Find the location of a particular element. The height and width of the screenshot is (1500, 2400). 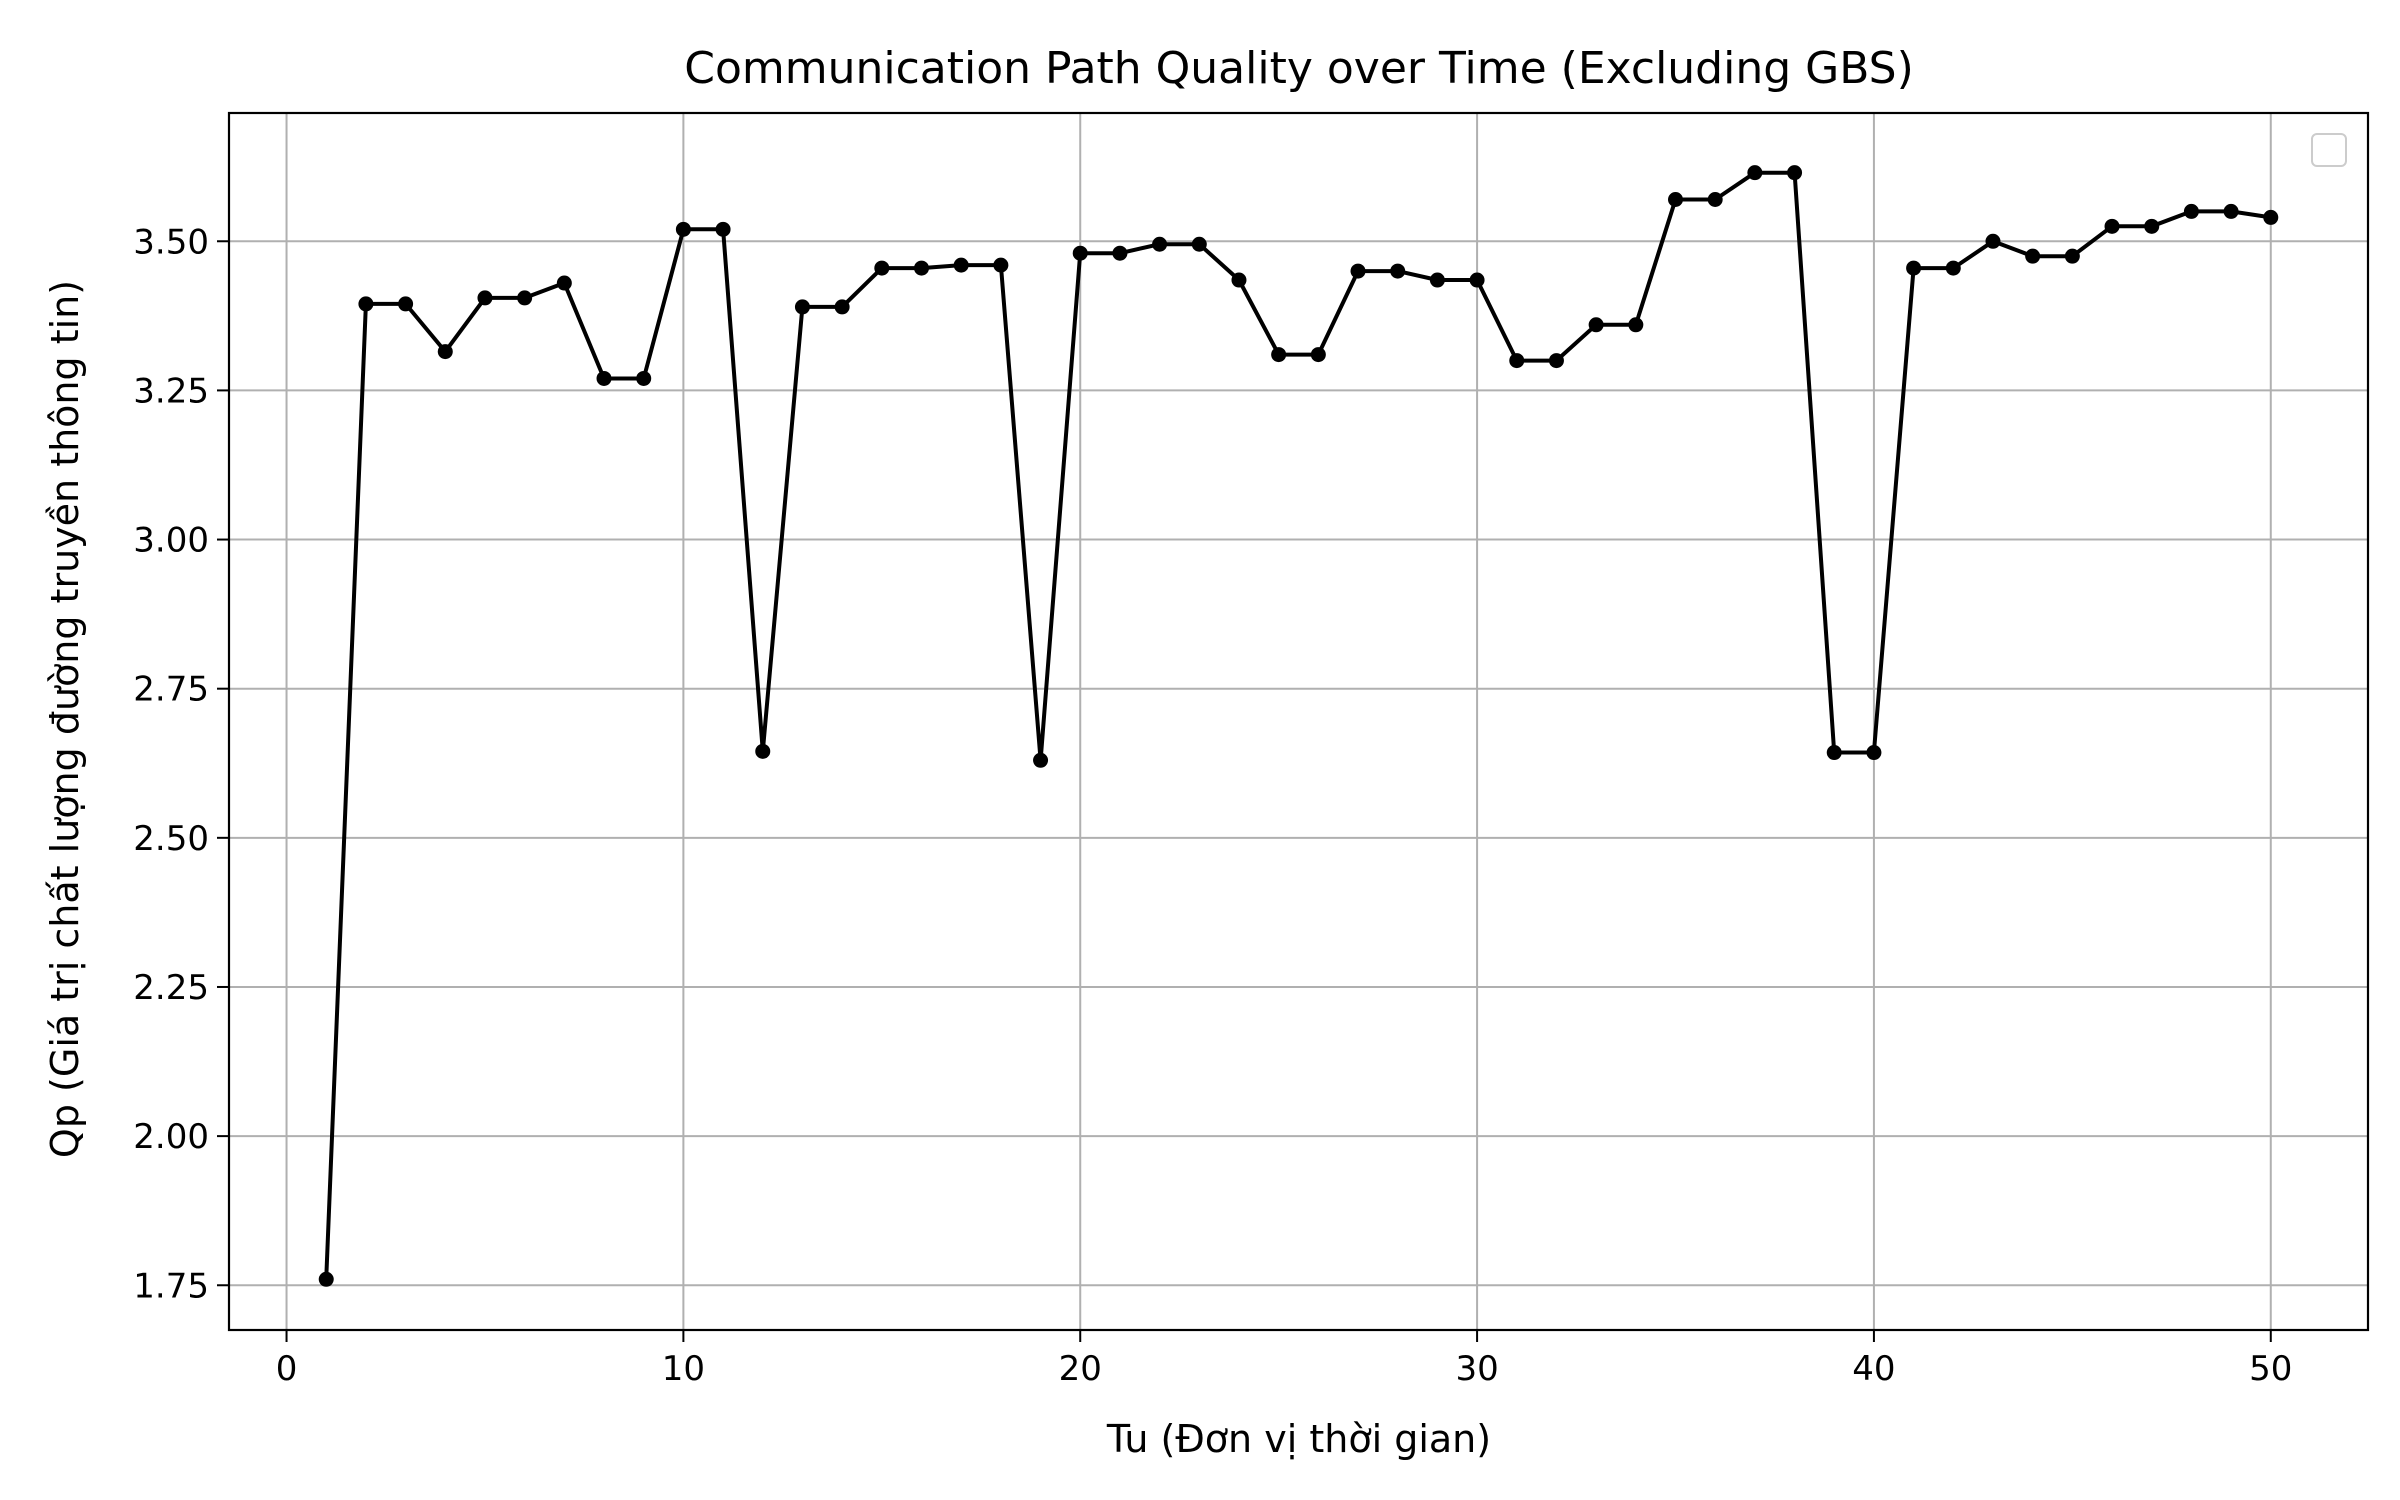

x-tick-label: 30 is located at coordinates (1476, 1369).